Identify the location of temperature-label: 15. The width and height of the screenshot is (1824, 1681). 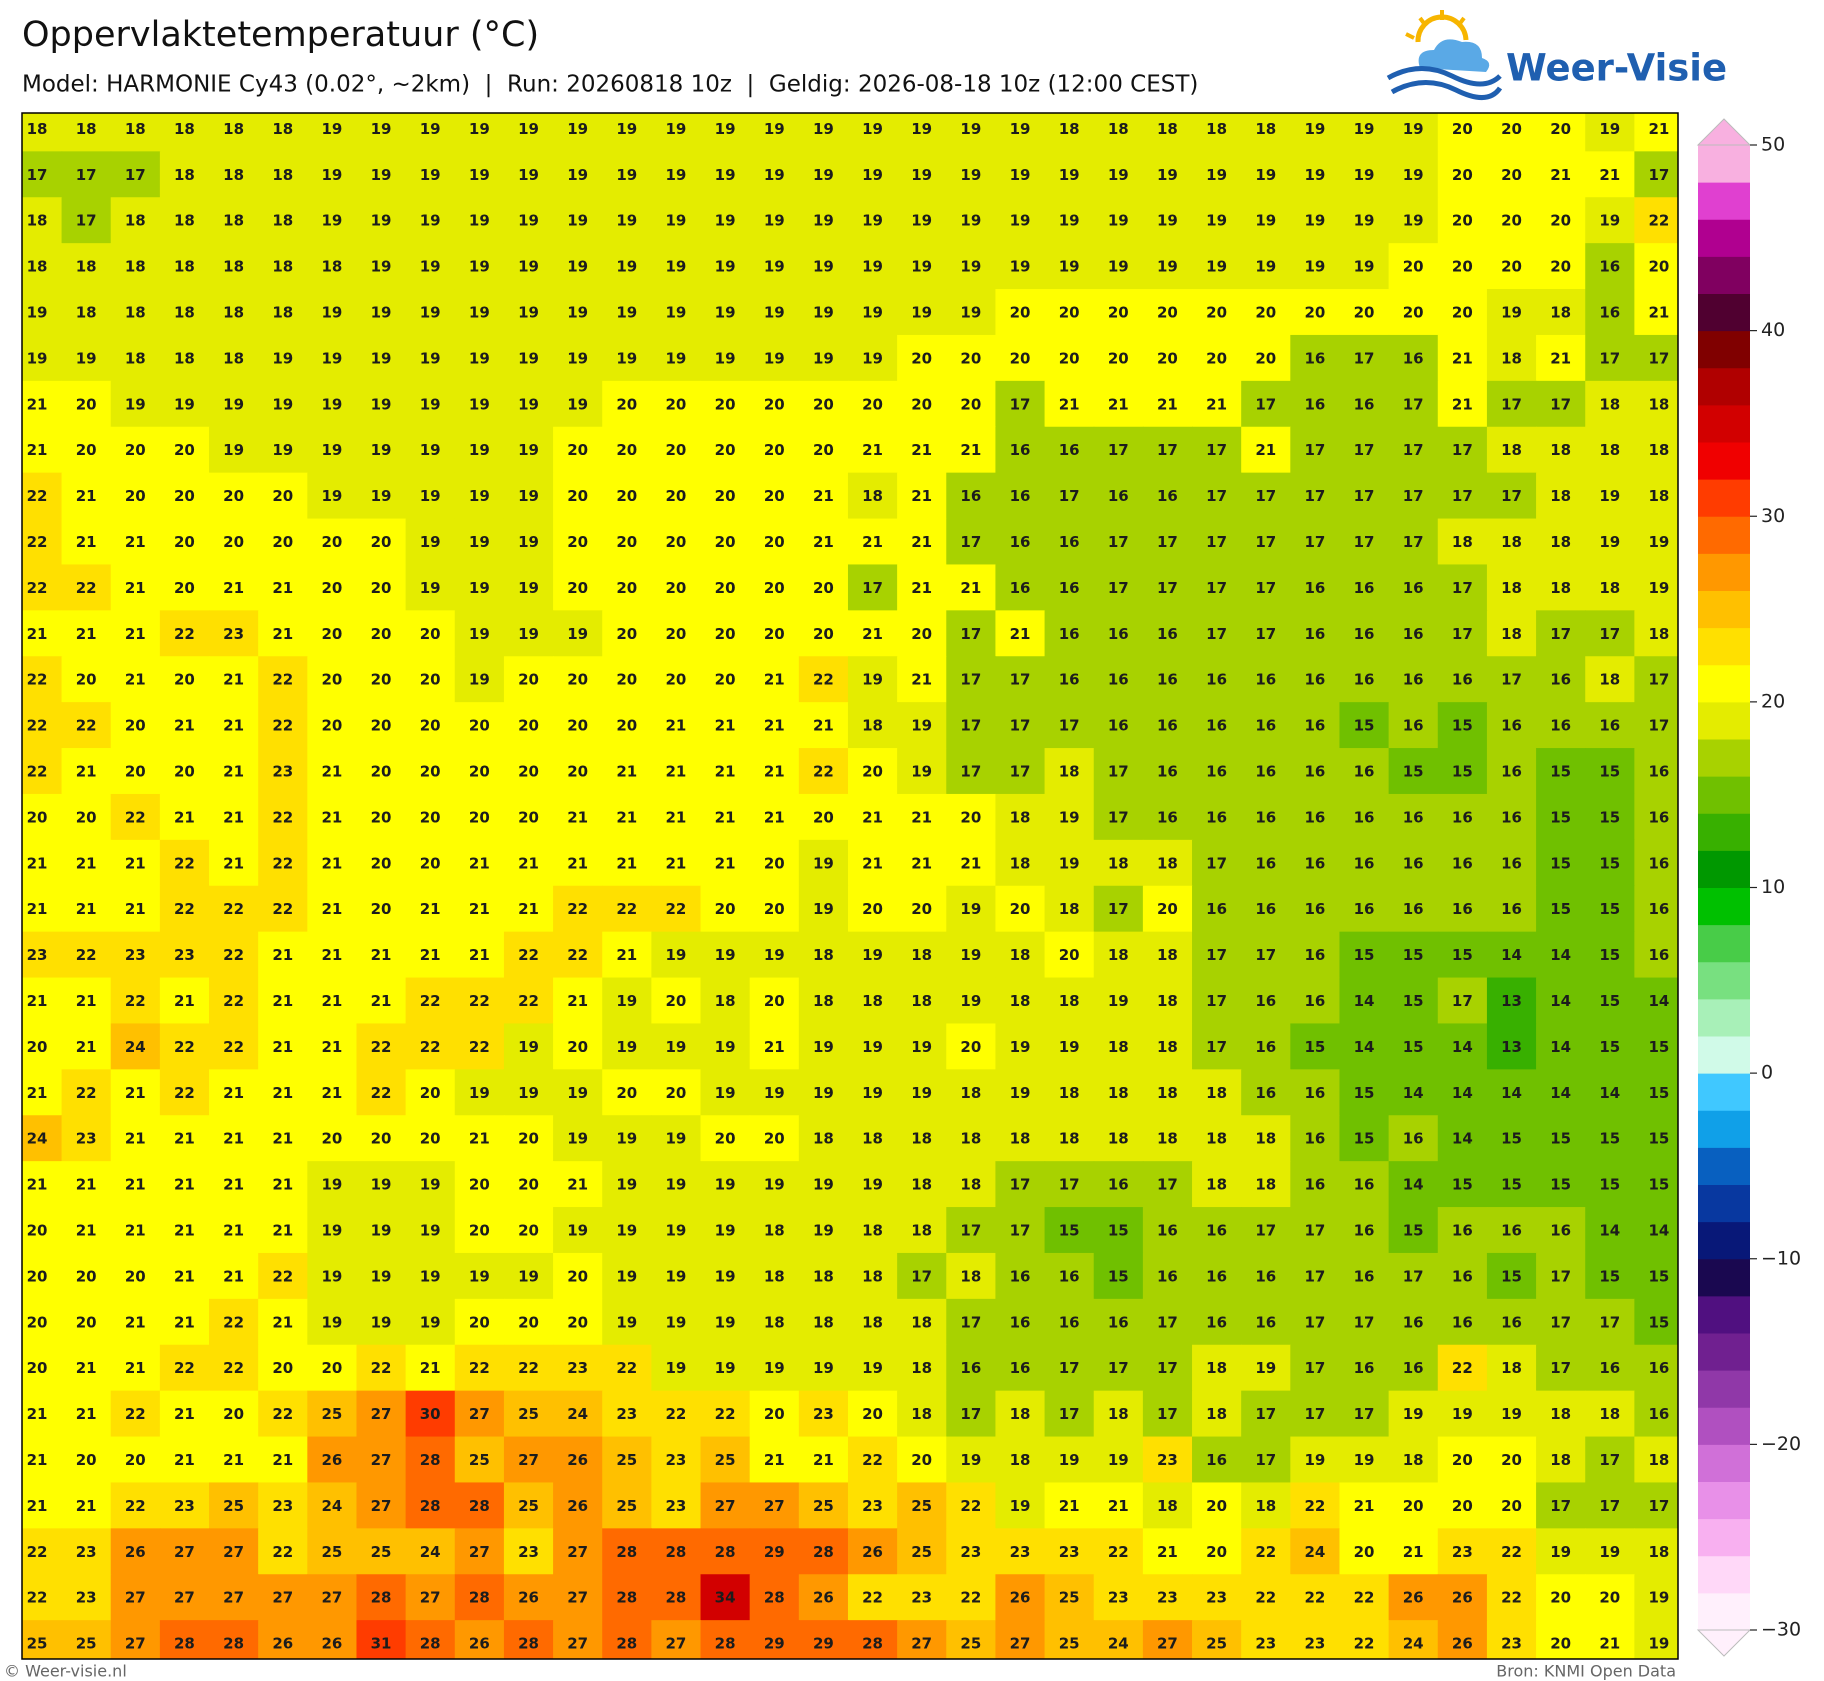
(1609, 1047).